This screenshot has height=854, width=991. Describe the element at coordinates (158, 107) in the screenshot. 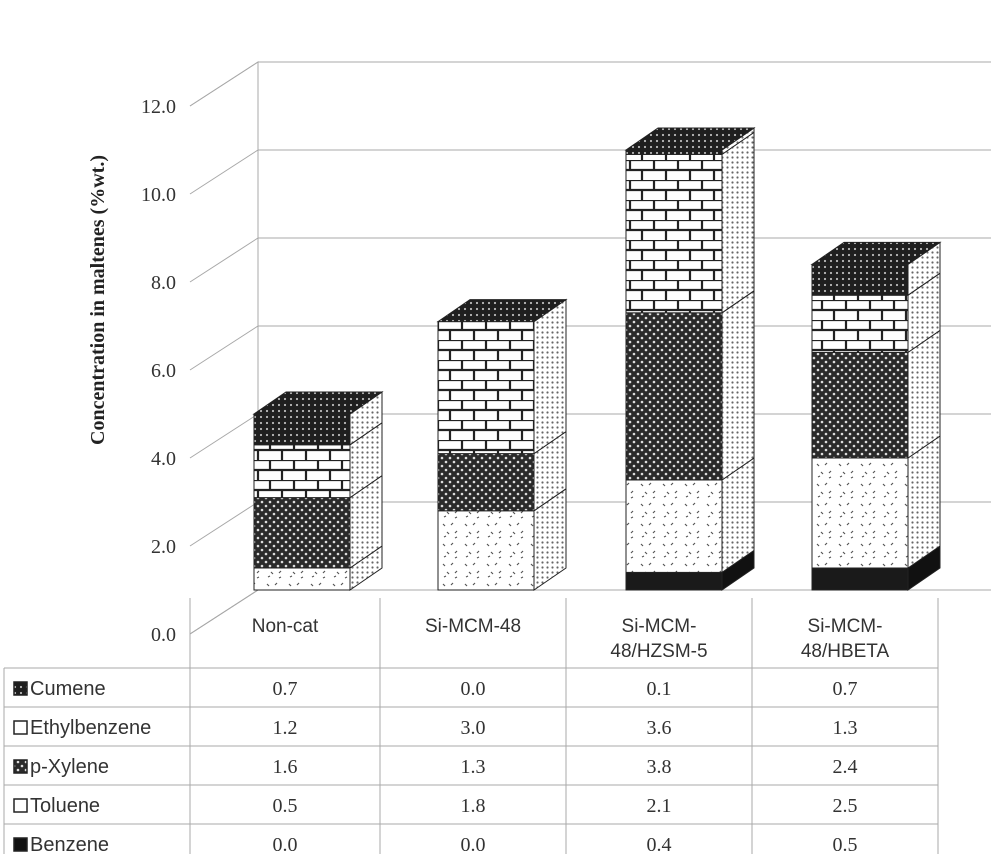

I see `y-tick-label: 12.0` at that location.